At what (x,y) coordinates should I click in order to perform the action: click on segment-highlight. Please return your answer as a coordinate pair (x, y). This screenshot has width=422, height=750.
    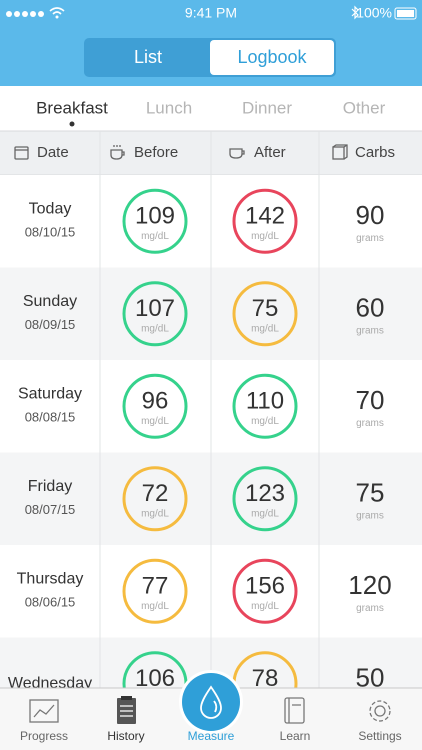
    Looking at the image, I should click on (272, 57).